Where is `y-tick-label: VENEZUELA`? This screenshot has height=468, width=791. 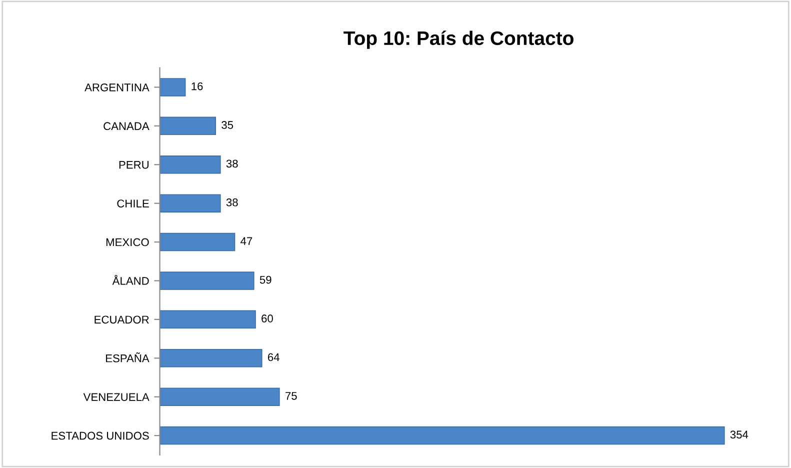
y-tick-label: VENEZUELA is located at coordinates (116, 397).